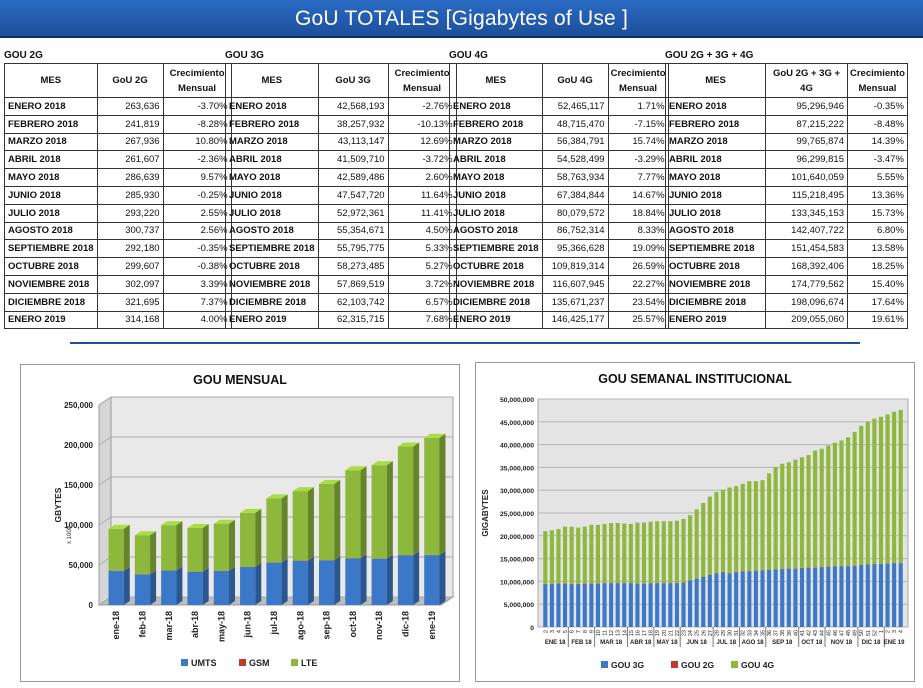 Image resolution: width=923 pixels, height=688 pixels. Describe the element at coordinates (78, 485) in the screenshot. I see `y-tick-label: 150,000` at that location.